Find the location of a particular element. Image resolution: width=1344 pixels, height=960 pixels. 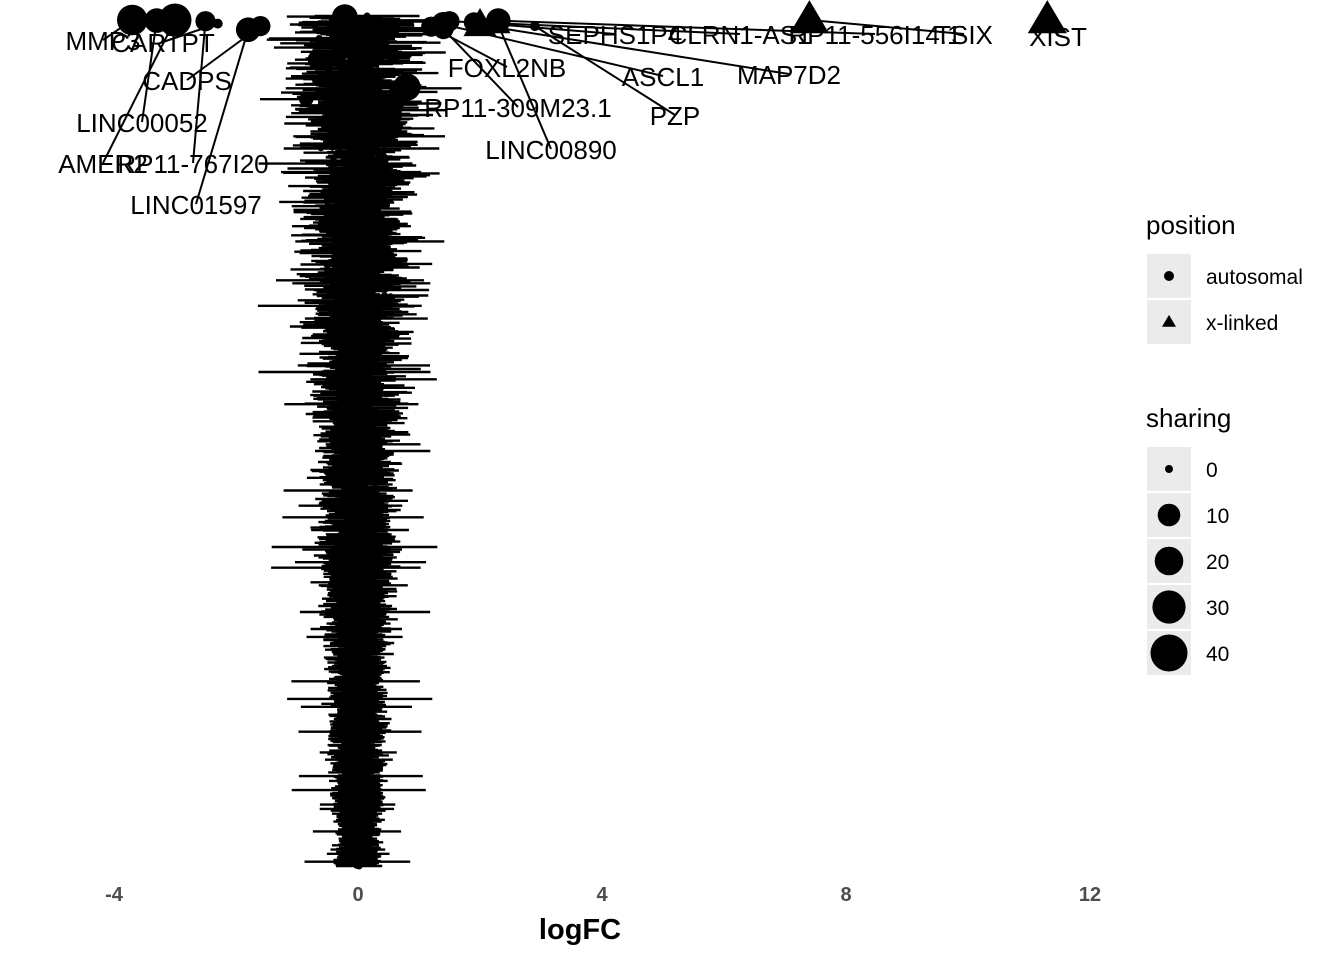

gene-label: TSIX is located at coordinates (964, 35).